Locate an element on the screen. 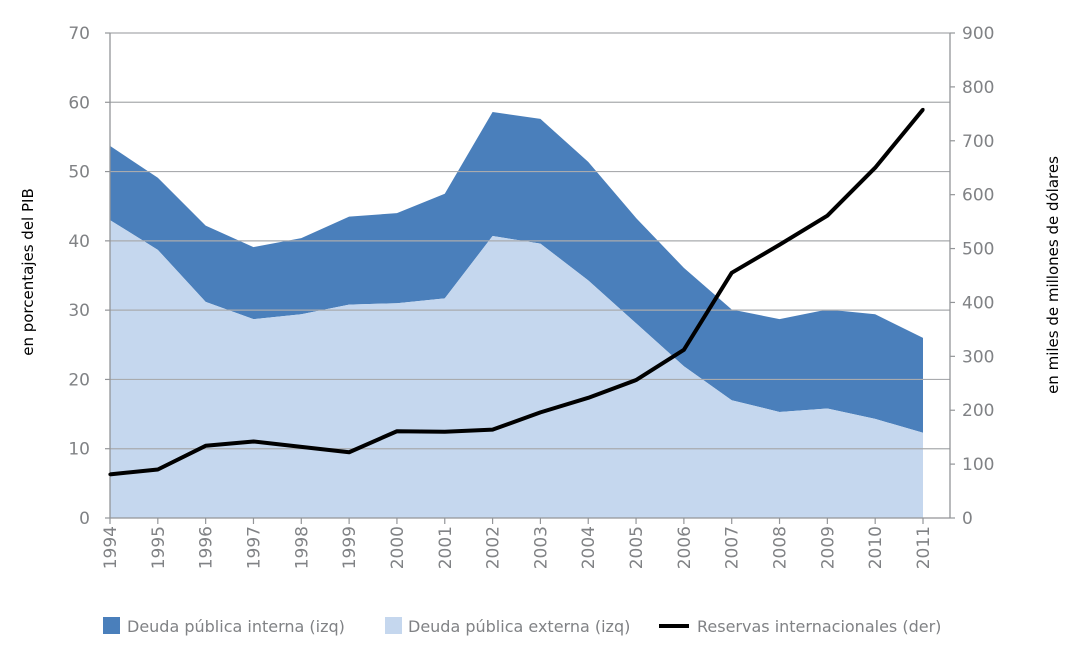 The height and width of the screenshot is (649, 1080). right-tick-label: 900 is located at coordinates (978, 34).